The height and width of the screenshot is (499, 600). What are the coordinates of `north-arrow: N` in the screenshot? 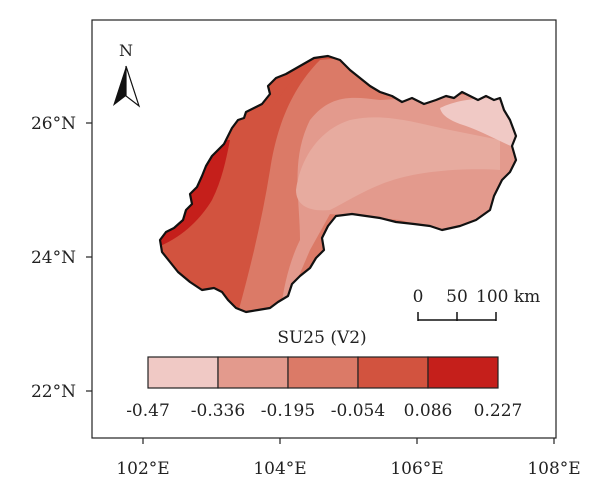 It's located at (127, 74).